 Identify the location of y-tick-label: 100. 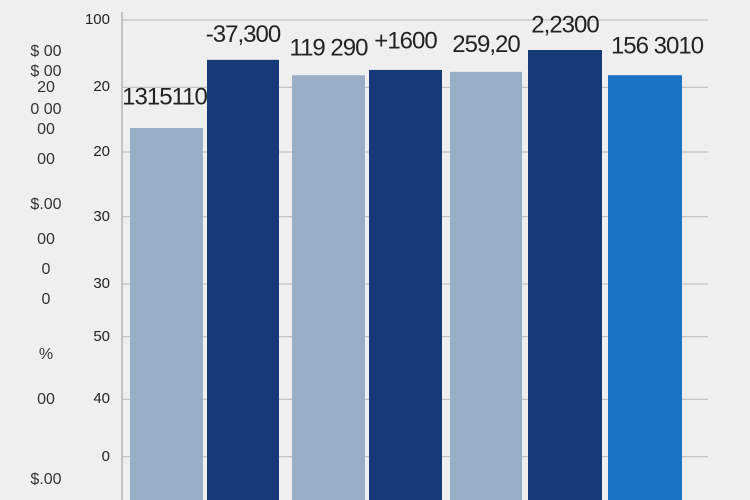
(97, 19).